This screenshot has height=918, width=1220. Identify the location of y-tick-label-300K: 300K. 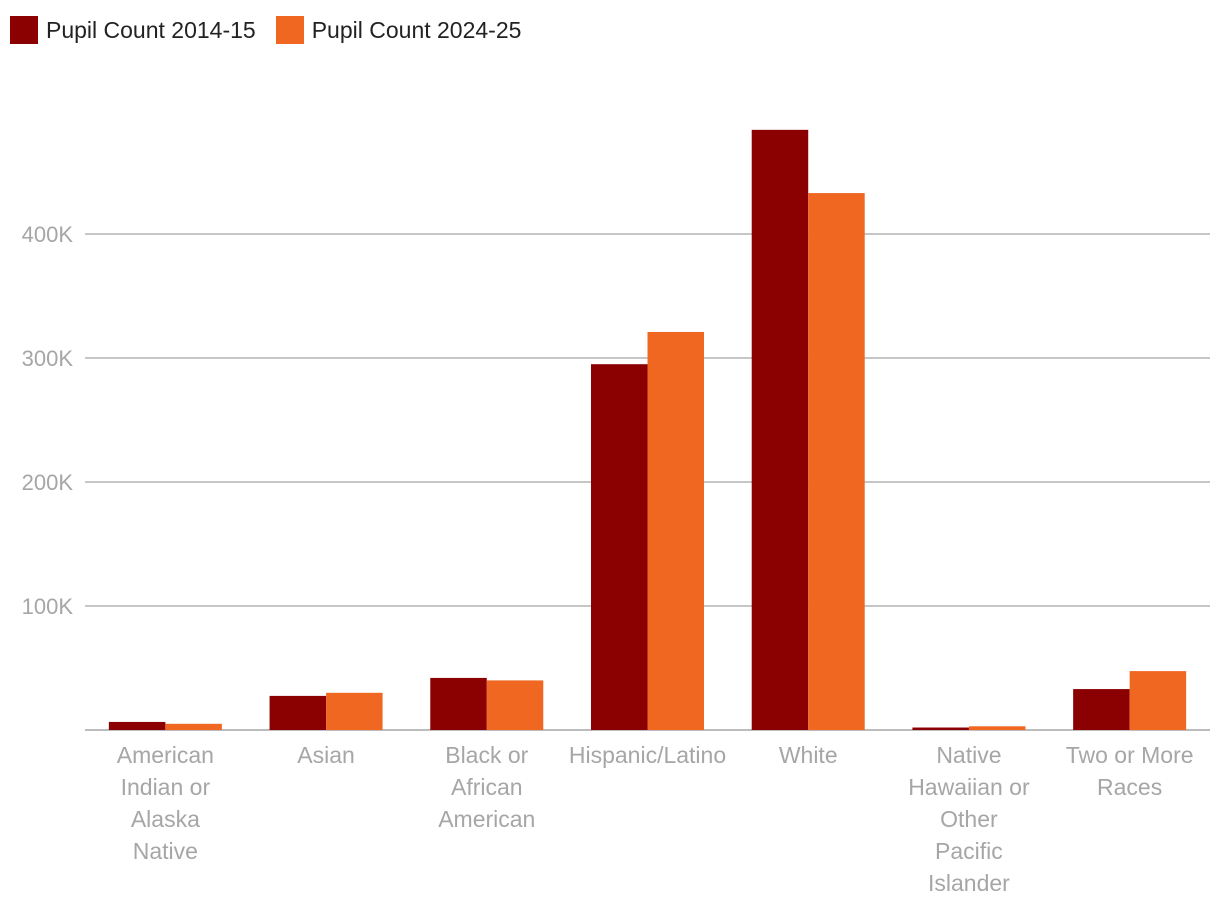
(48, 358).